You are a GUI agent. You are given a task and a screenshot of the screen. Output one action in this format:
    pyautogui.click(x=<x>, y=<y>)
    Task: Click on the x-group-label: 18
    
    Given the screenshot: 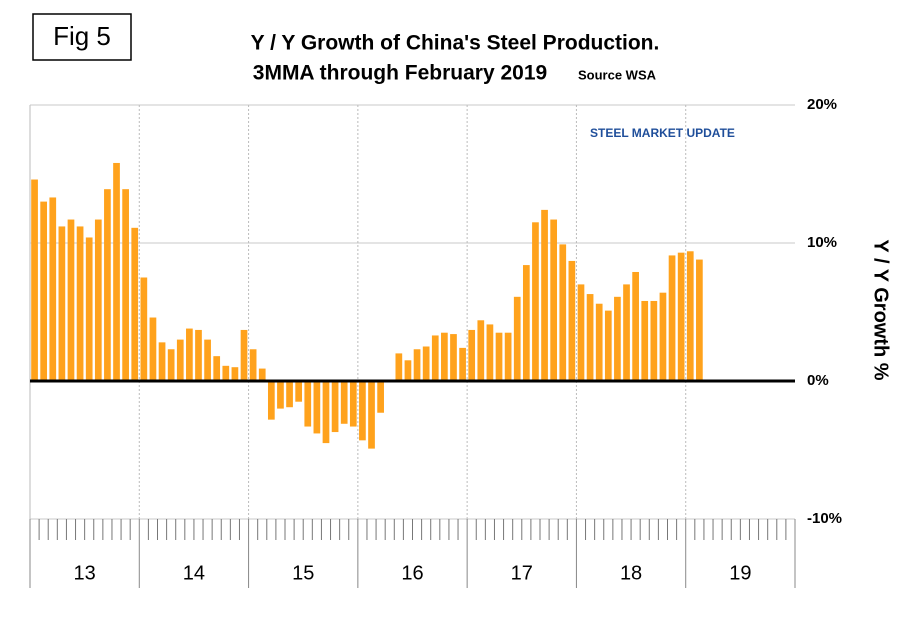 What is the action you would take?
    pyautogui.click(x=631, y=573)
    